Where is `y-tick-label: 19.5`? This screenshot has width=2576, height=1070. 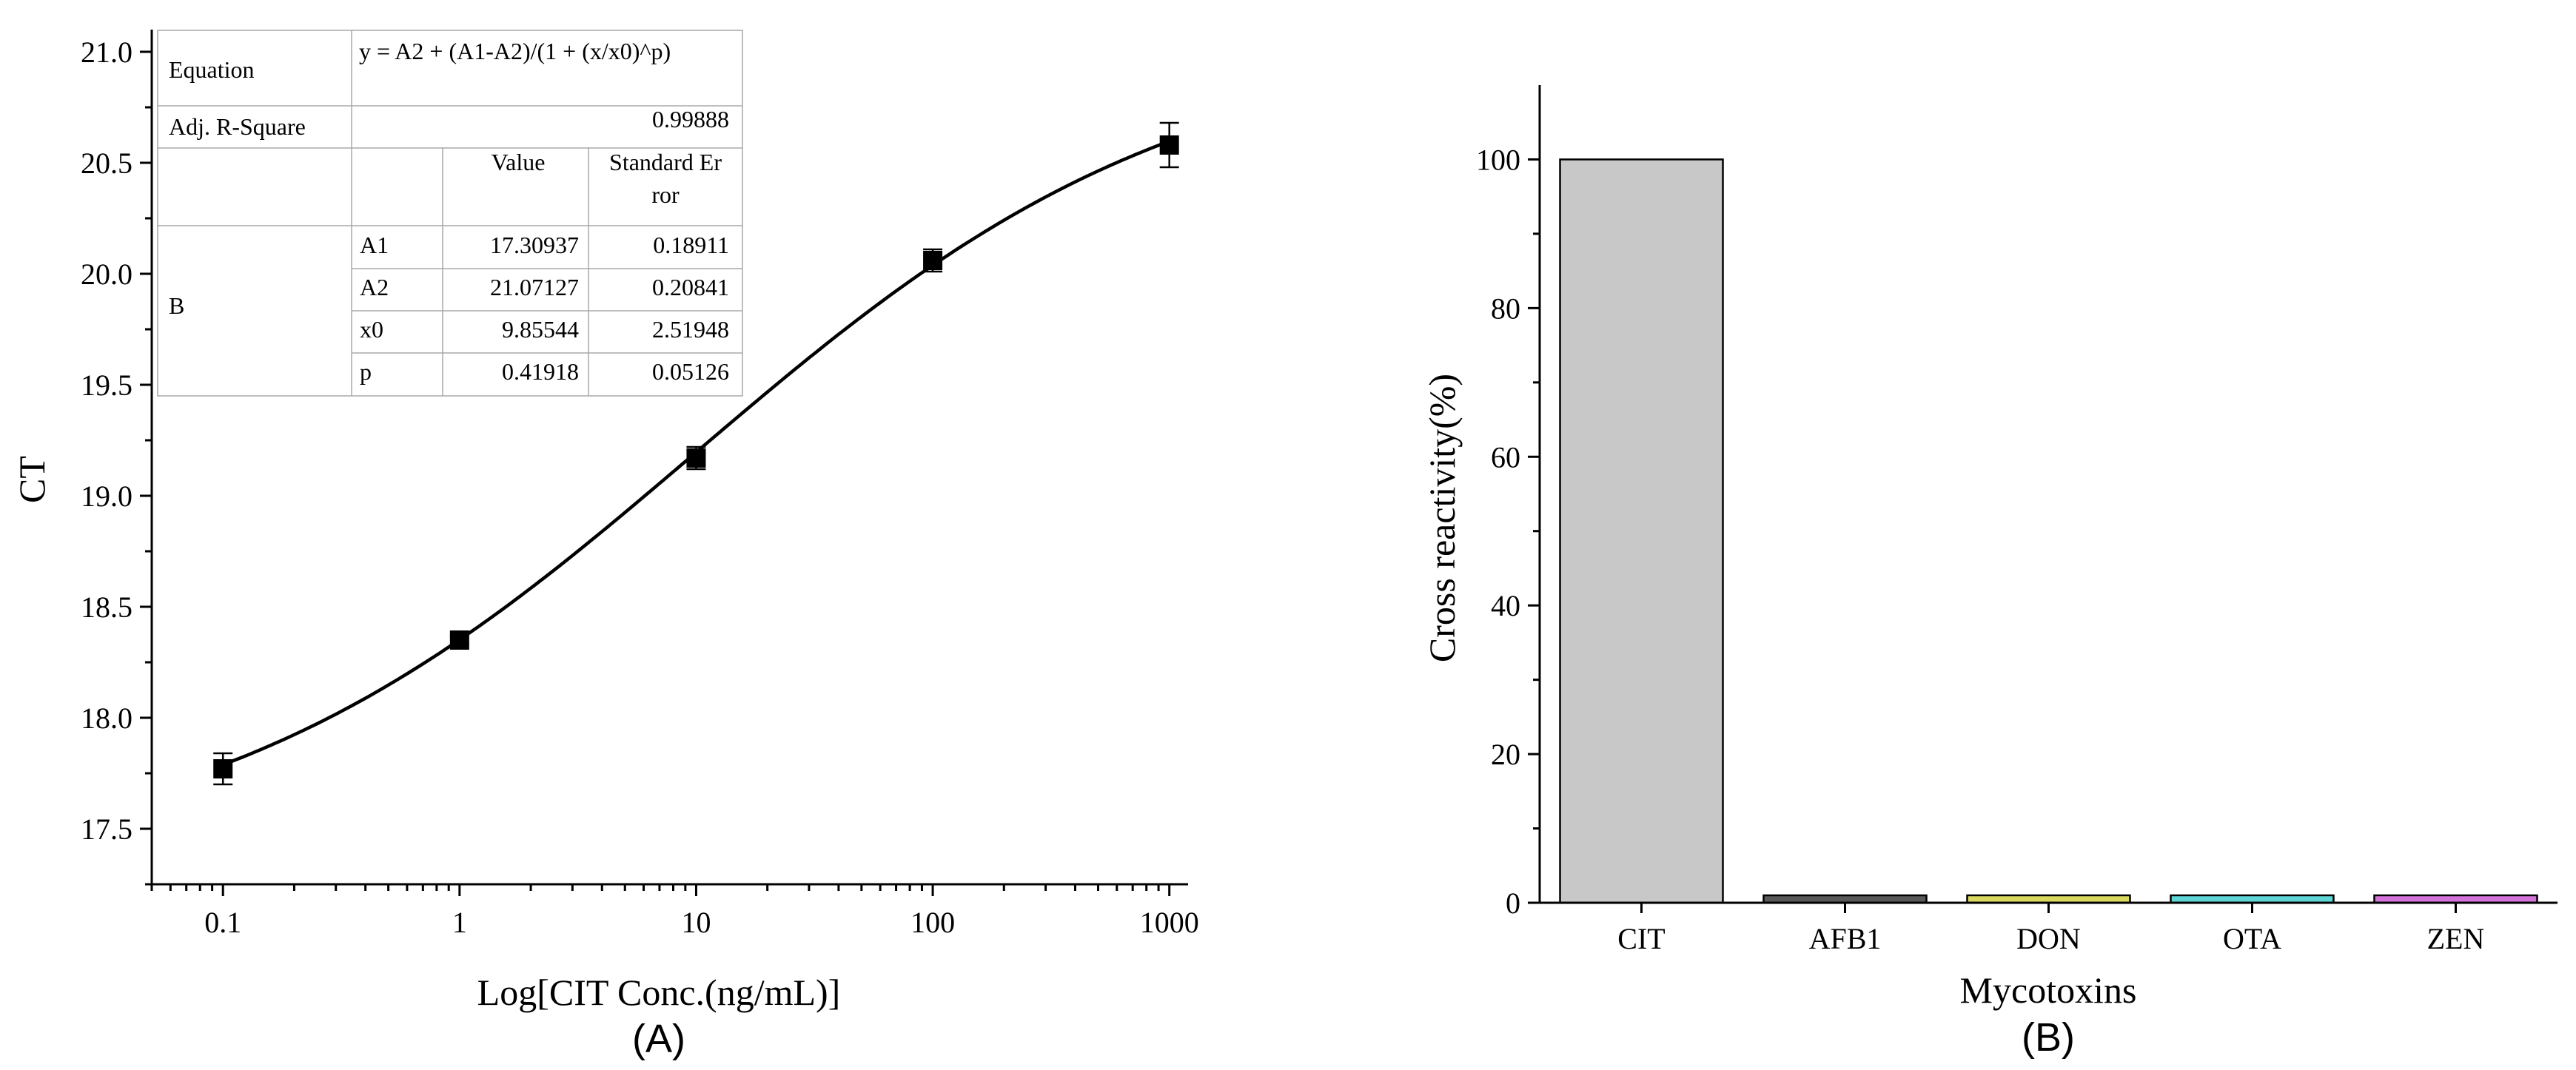
y-tick-label: 19.5 is located at coordinates (107, 386).